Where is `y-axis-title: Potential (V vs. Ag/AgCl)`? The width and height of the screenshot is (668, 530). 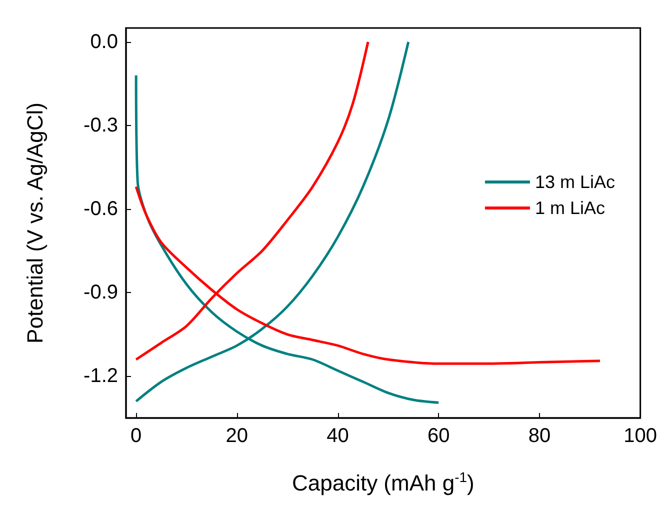
y-axis-title: Potential (V vs. Ag/AgCl) is located at coordinates (35, 223).